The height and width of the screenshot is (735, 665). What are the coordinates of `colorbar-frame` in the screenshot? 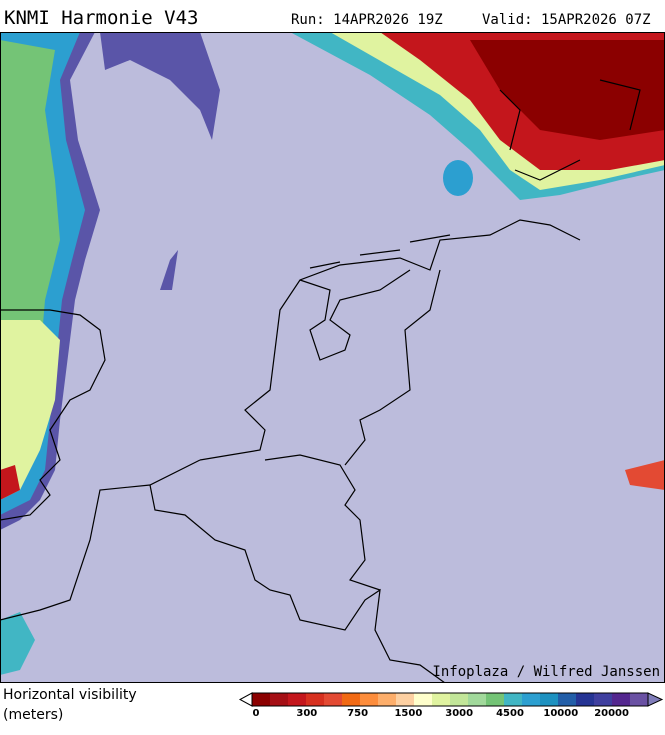 It's located at (450, 699).